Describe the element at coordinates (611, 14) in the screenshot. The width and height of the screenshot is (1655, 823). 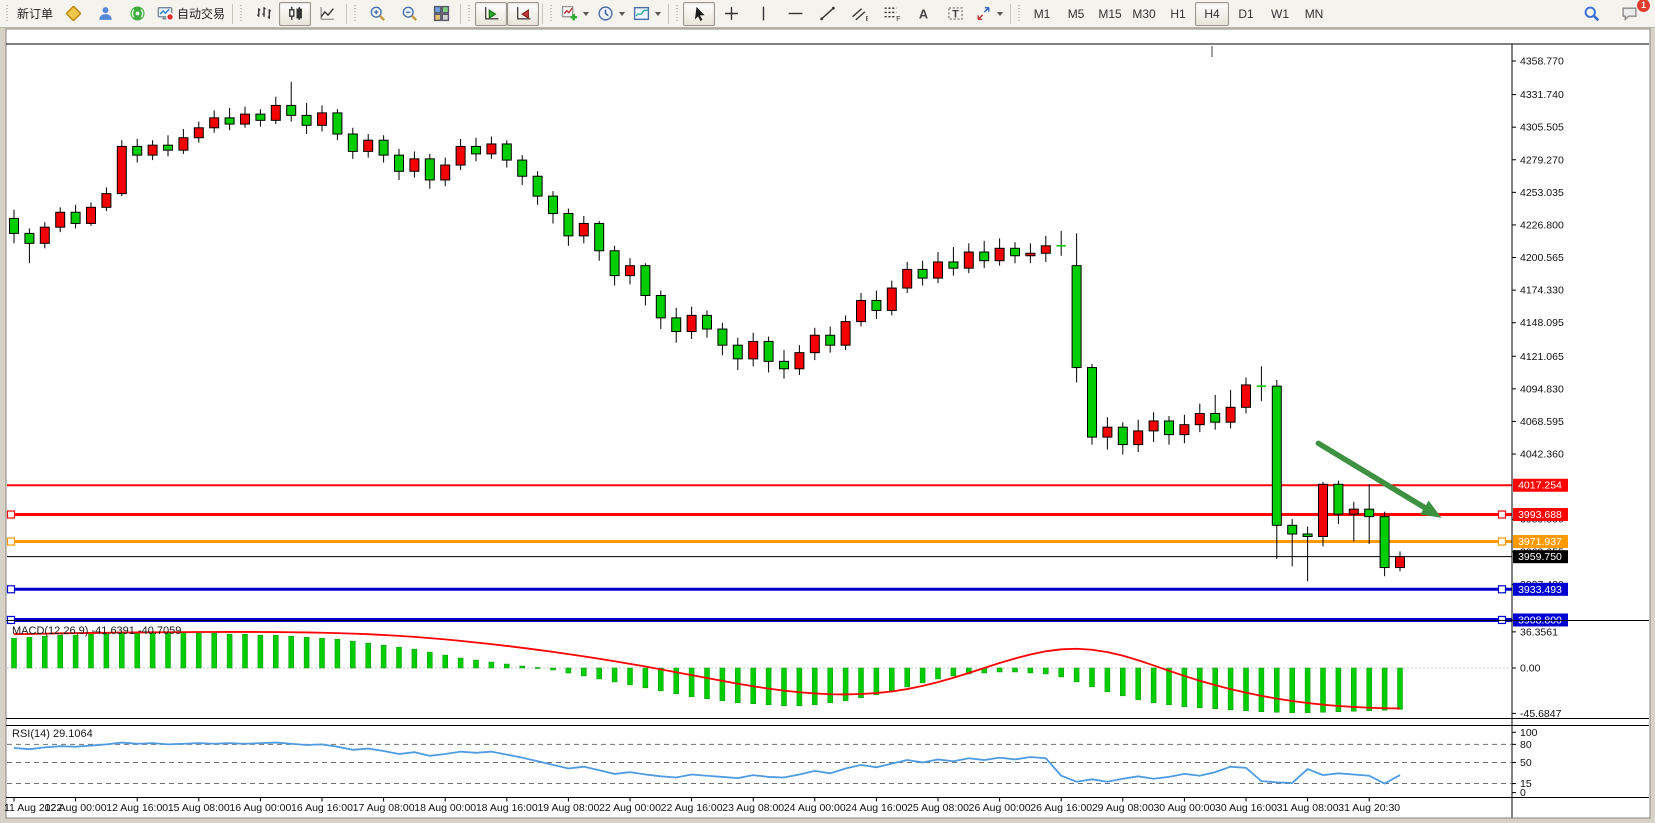
I see `periods-button` at that location.